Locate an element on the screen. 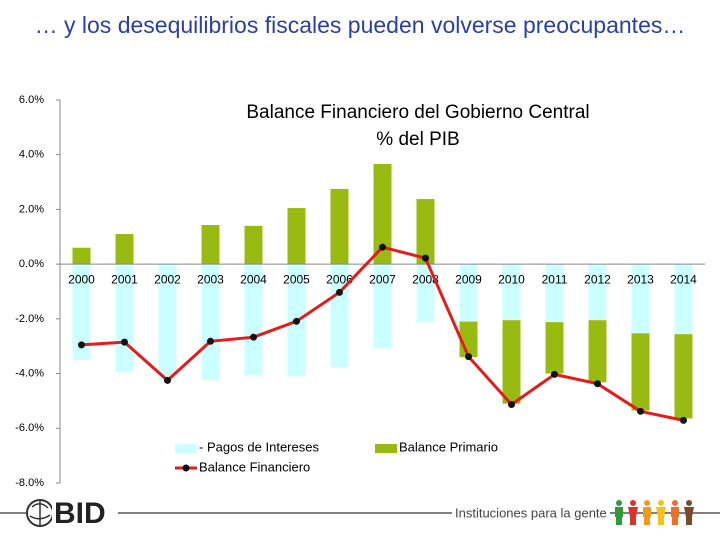 The width and height of the screenshot is (720, 540). x-tick-label: 2012 is located at coordinates (597, 279).